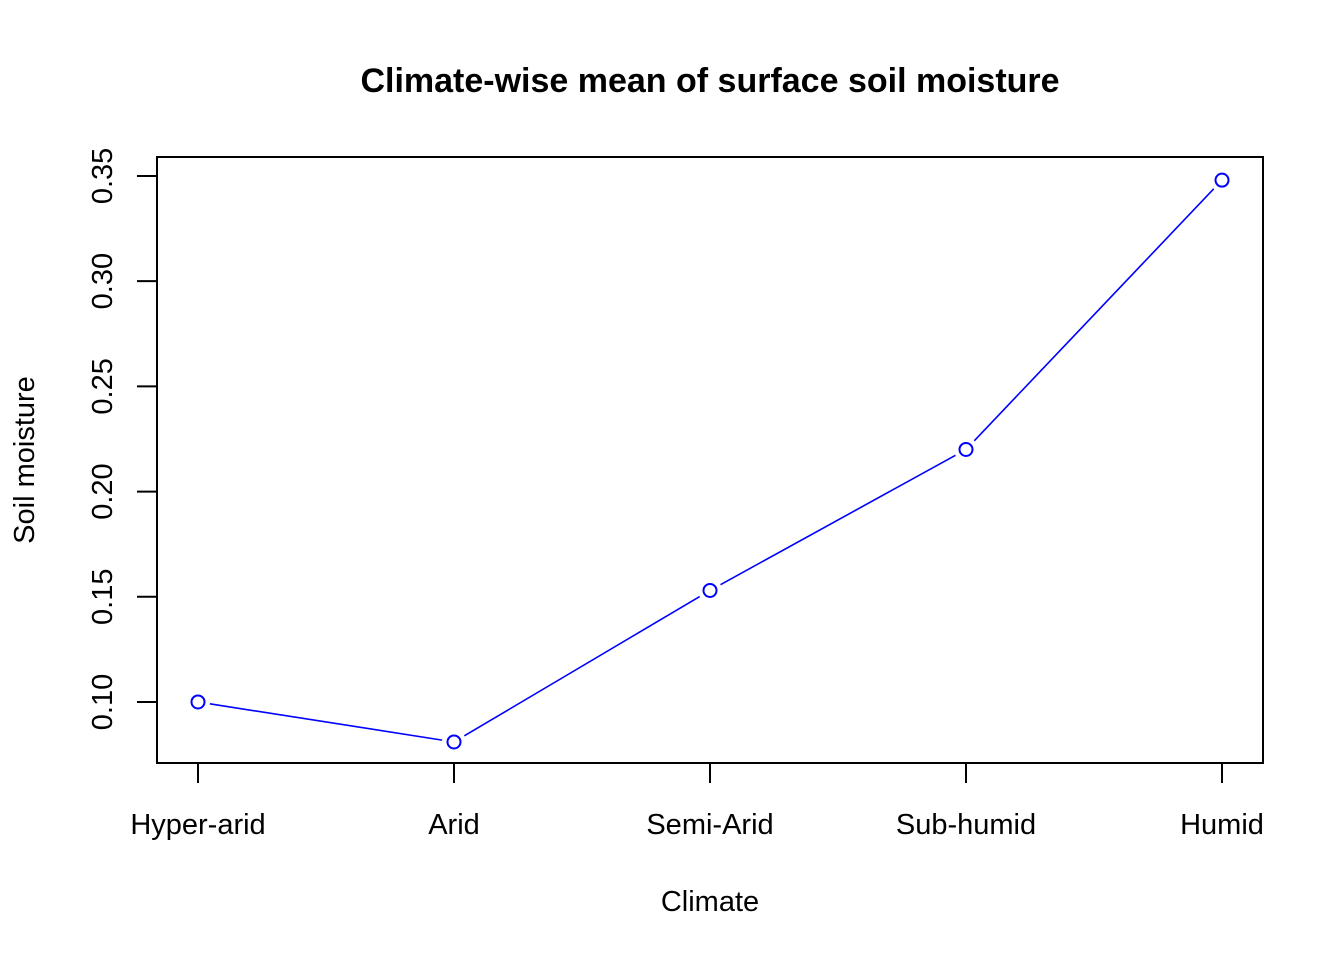 The height and width of the screenshot is (960, 1344). I want to click on y-axis-label: Soil moisture, so click(25, 460).